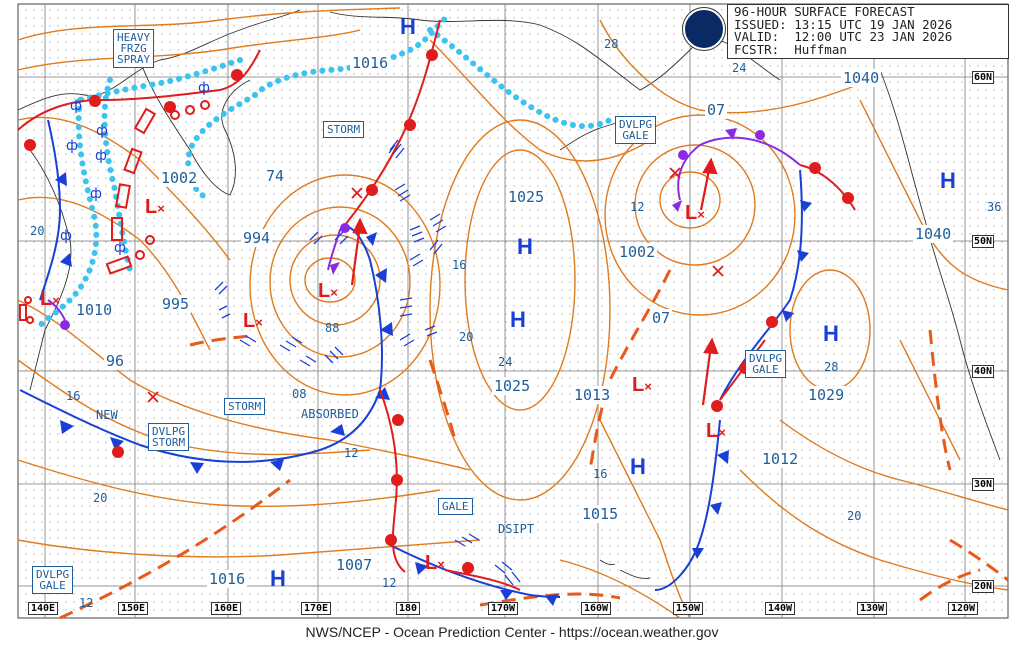 Image resolution: width=1024 pixels, height=652 pixels. I want to click on isobar-value: 1007, so click(354, 565).